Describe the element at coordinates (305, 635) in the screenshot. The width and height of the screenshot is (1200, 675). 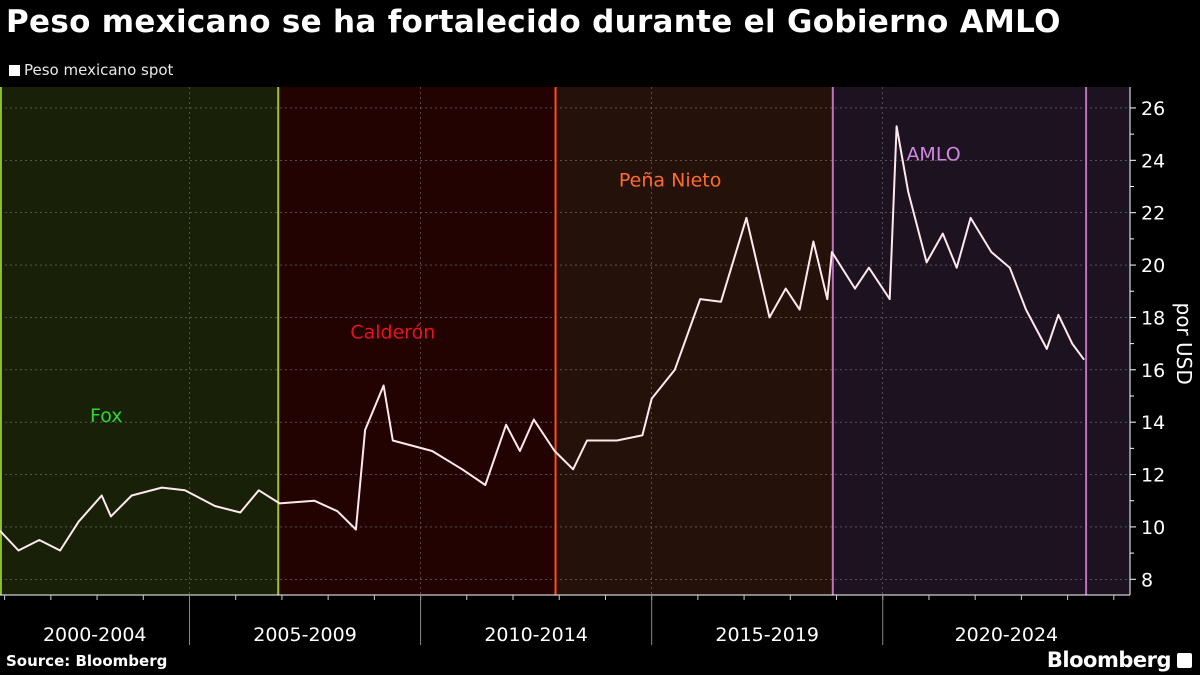
I see `x-period-label: 2005-2009` at that location.